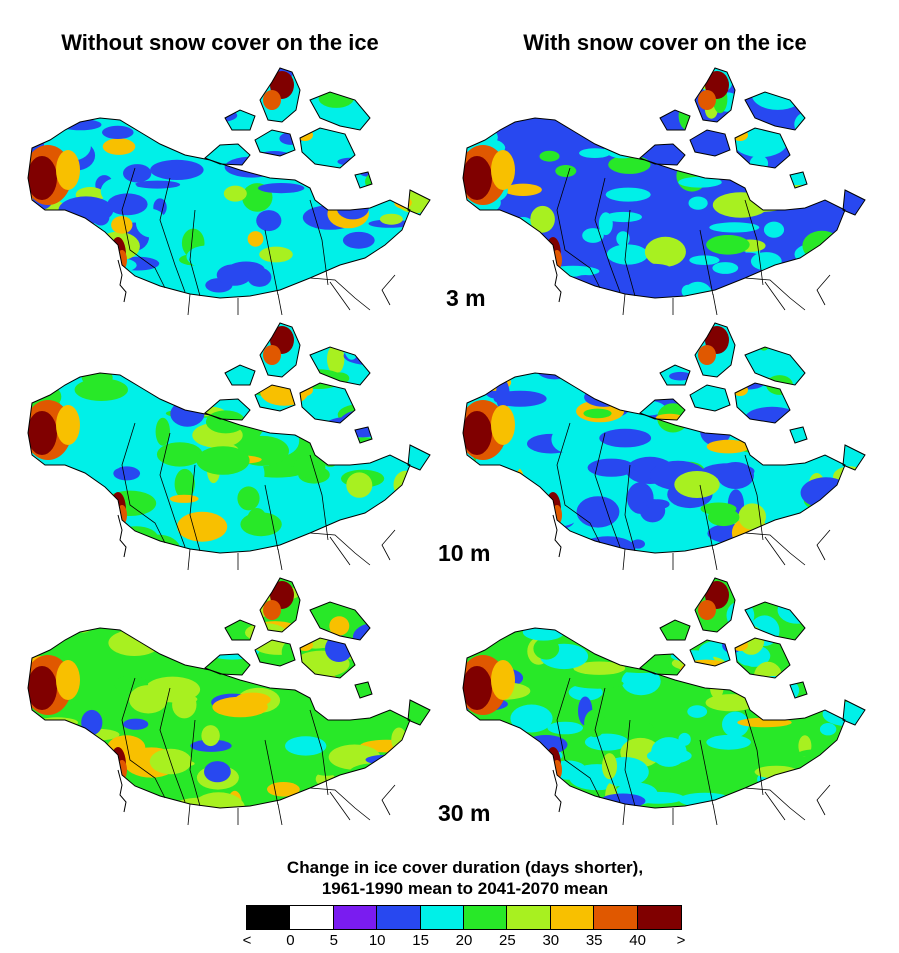 The width and height of the screenshot is (899, 953). Describe the element at coordinates (466, 298) in the screenshot. I see `depth-label-3m: 3 m` at that location.